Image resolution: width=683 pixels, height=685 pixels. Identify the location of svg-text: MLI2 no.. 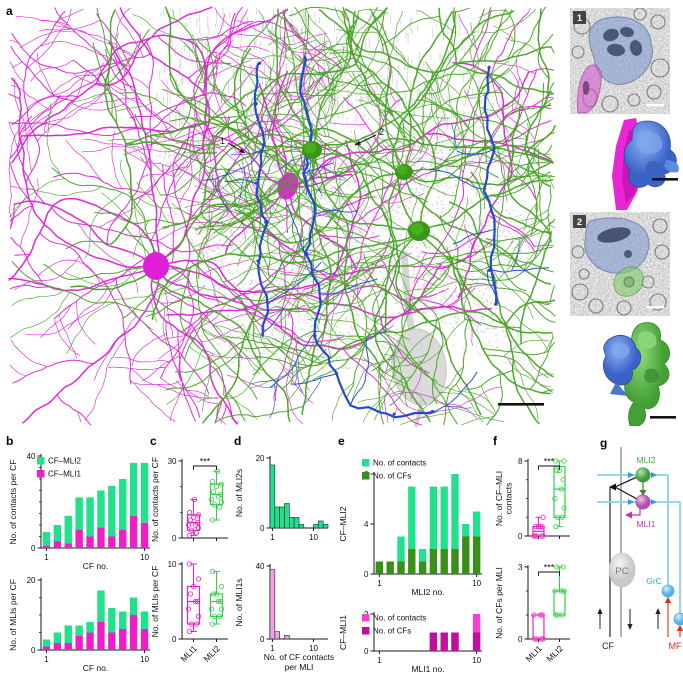
(427, 592).